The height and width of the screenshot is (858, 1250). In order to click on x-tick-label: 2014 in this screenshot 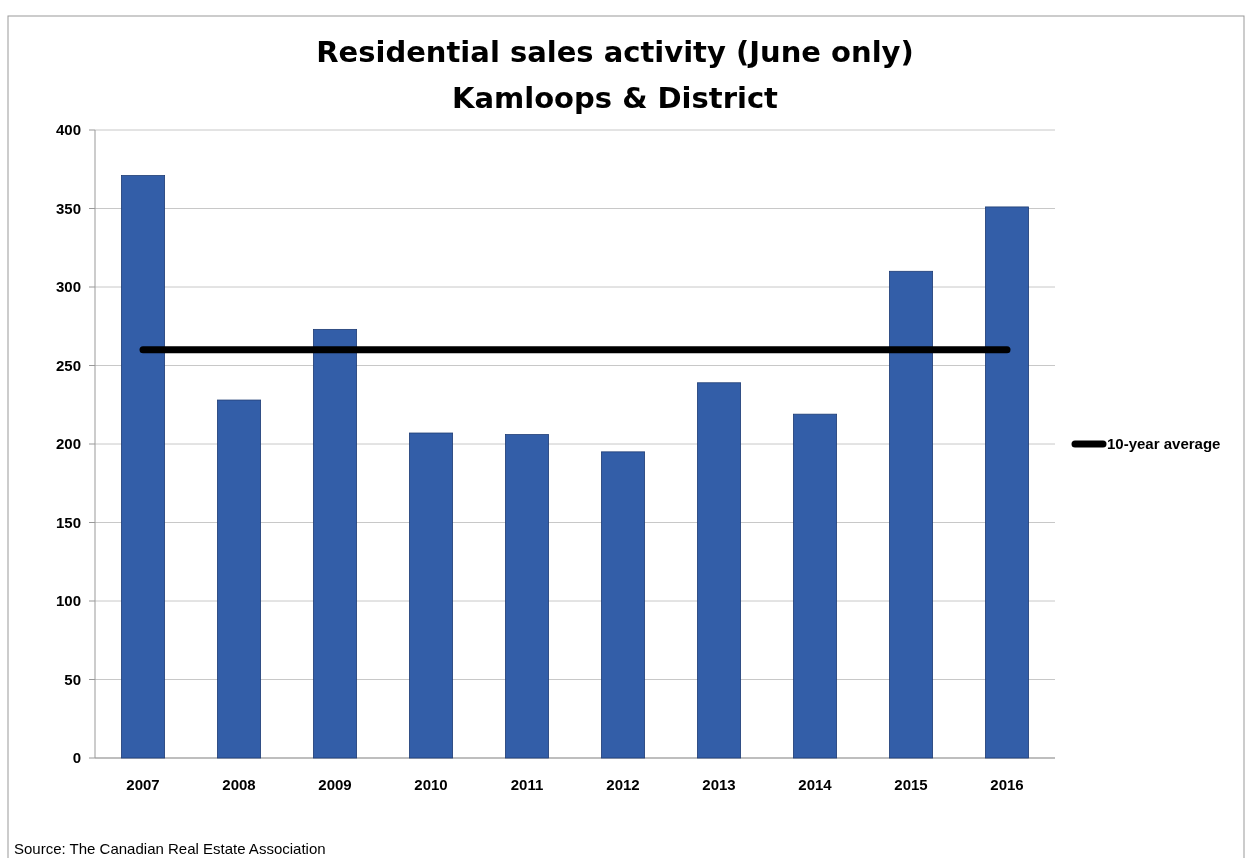, I will do `click(815, 784)`.